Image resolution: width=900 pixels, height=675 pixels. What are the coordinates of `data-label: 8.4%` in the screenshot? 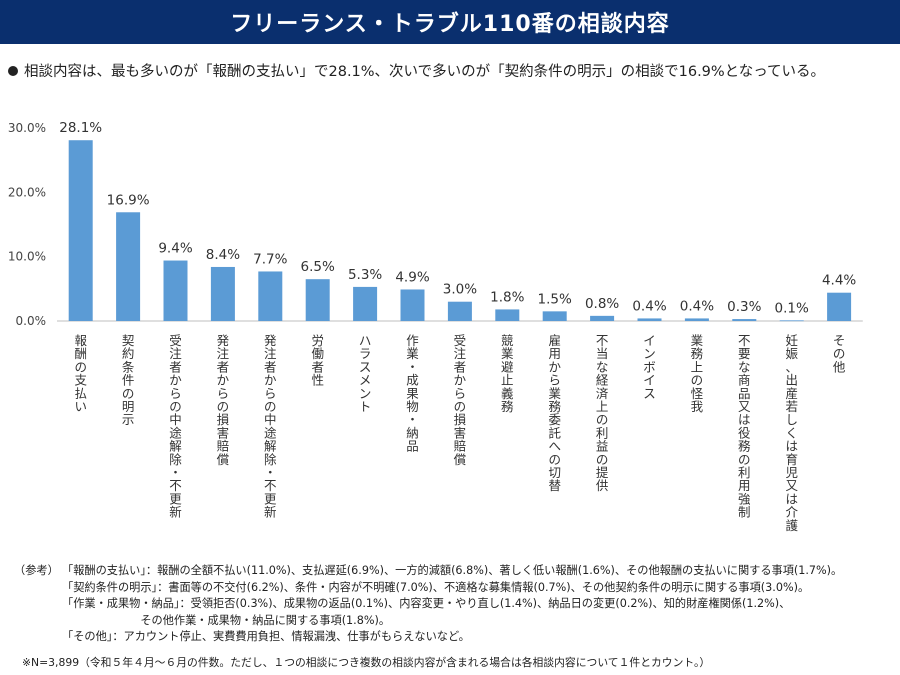 It's located at (223, 255).